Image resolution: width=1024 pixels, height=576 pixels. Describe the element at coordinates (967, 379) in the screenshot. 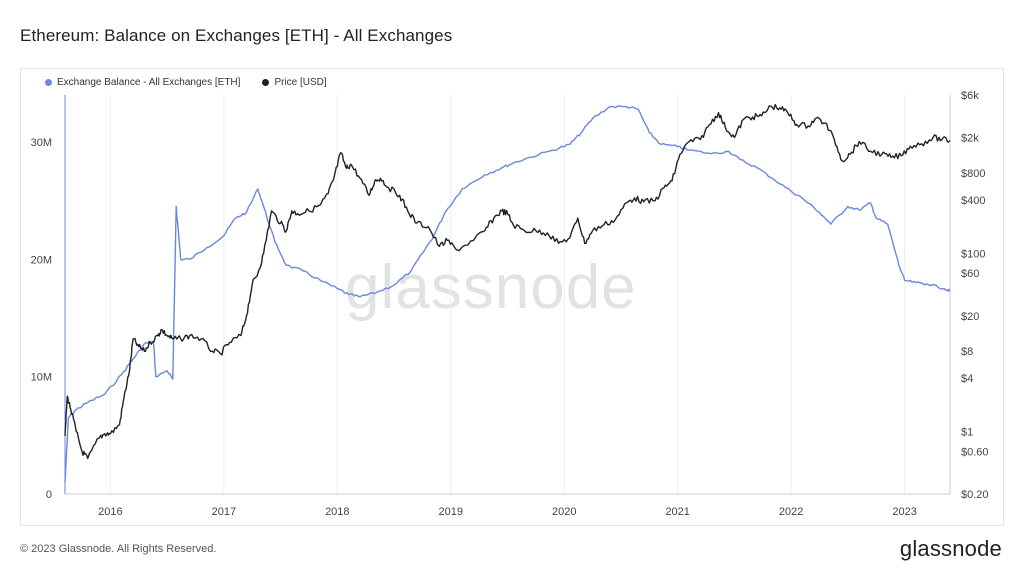

I see `right-tick-label: $4` at that location.